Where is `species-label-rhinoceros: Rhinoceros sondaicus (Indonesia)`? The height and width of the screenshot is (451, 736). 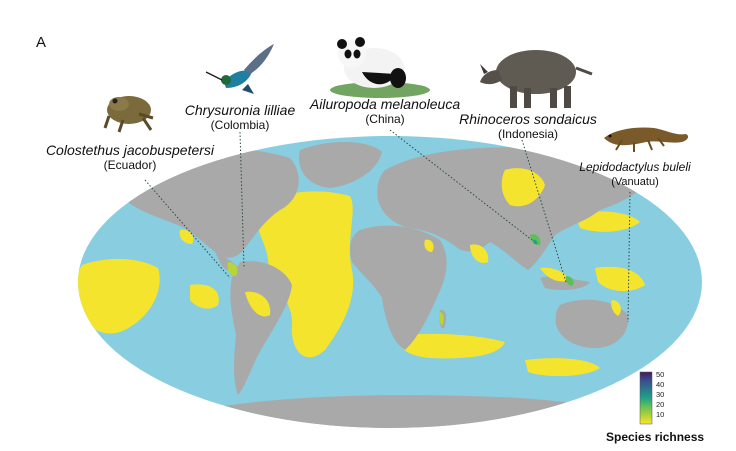 species-label-rhinoceros: Rhinoceros sondaicus (Indonesia) is located at coordinates (528, 127).